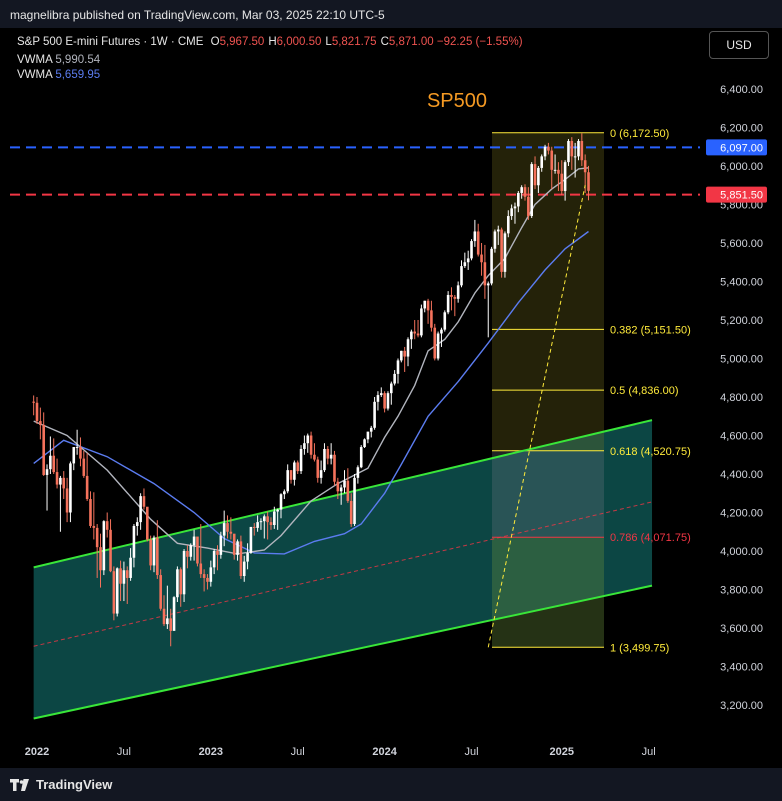 Image resolution: width=782 pixels, height=801 pixels. What do you see at coordinates (741, 167) in the screenshot?
I see `y-axis-tick-label: 6,000.00` at bounding box center [741, 167].